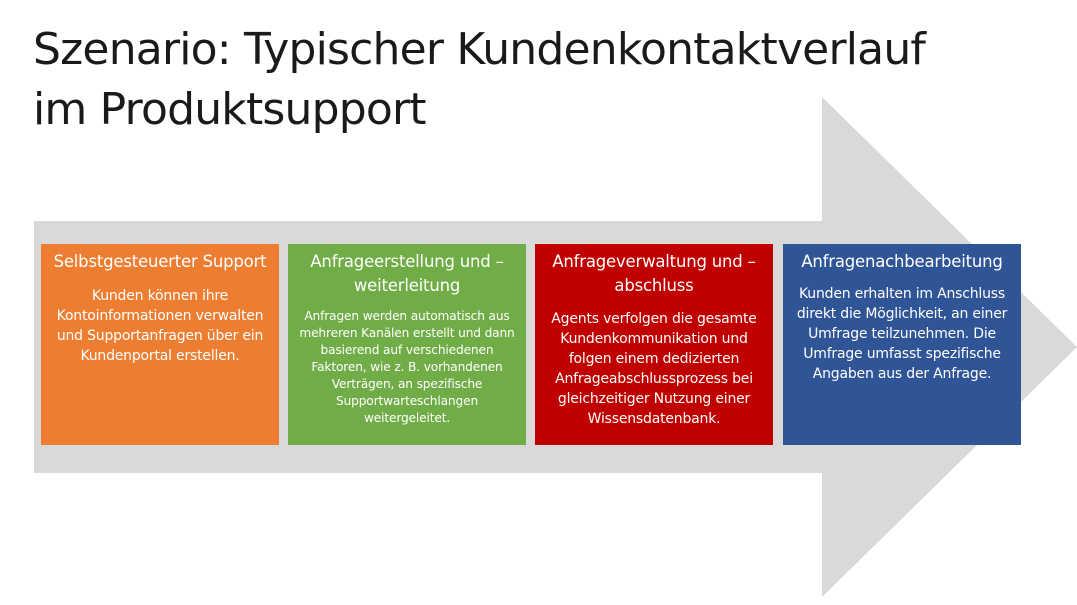 The image size is (1077, 605). I want to click on slide-title-line-1: Szenario: Typischer Kundenkontaktverlauf, so click(479, 49).